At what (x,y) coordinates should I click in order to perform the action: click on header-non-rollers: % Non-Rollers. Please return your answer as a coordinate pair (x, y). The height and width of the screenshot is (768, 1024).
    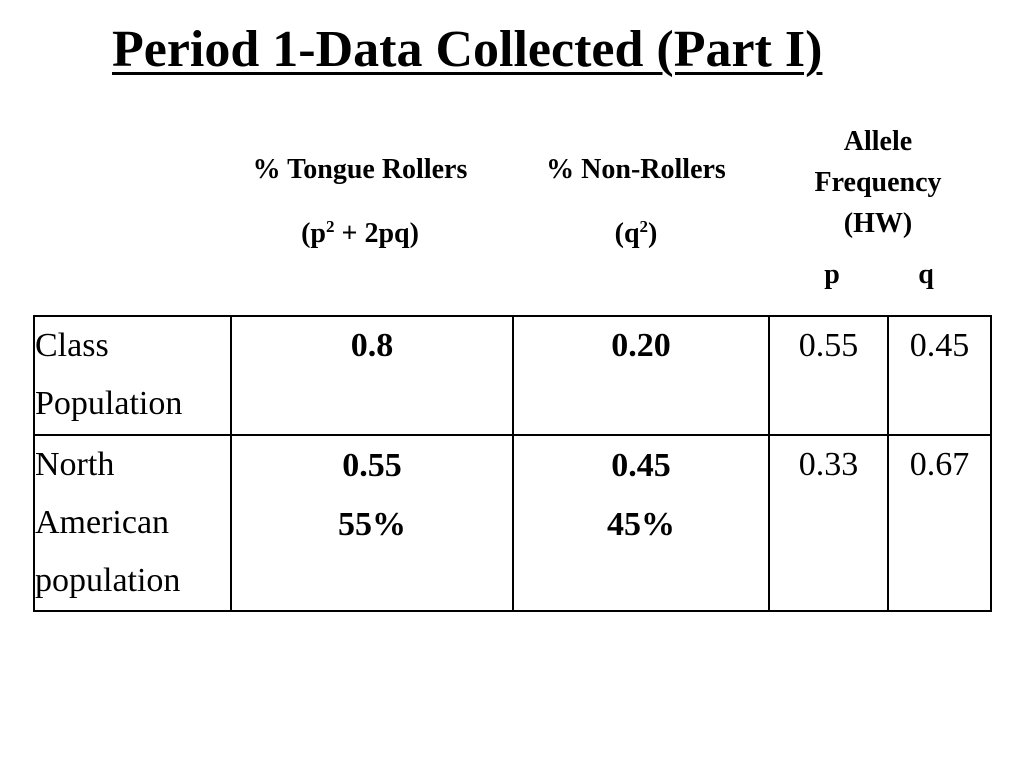
    Looking at the image, I should click on (636, 169).